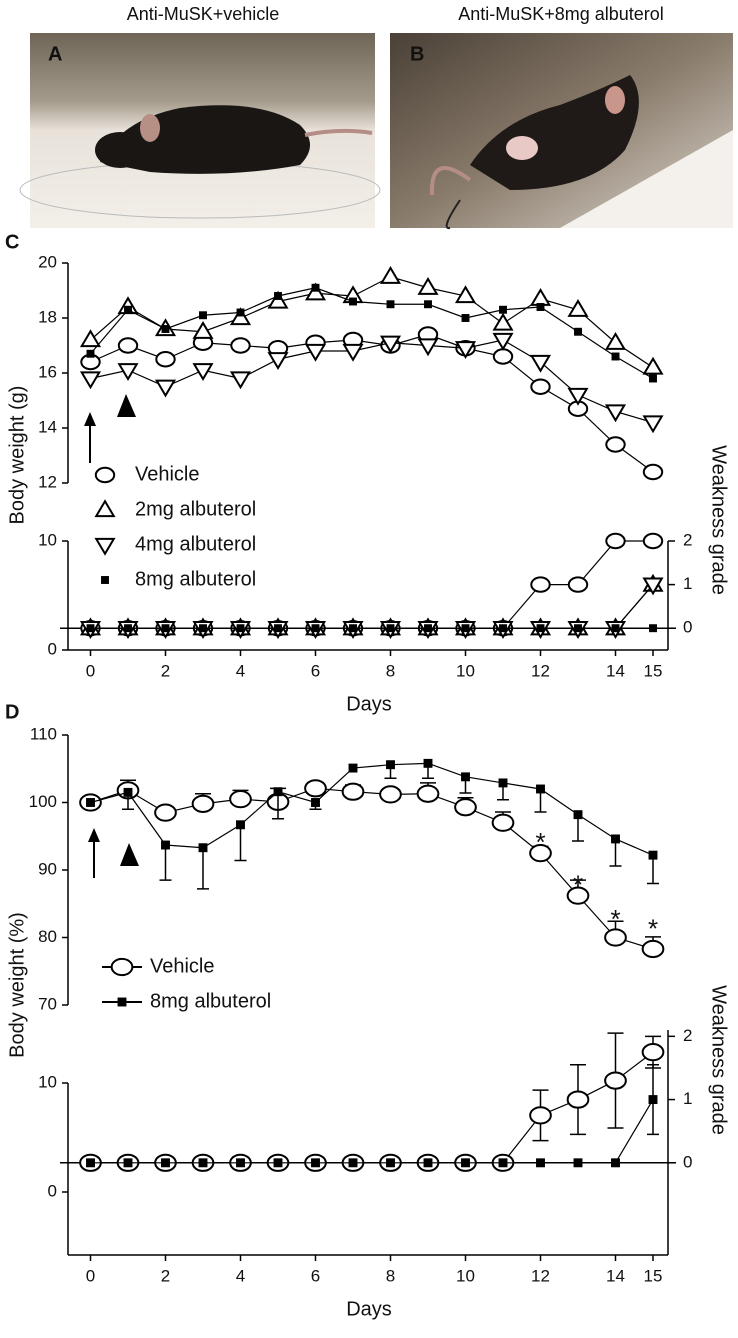 This screenshot has height=1338, width=738. Describe the element at coordinates (315, 670) in the screenshot. I see `x-tick-label: 6` at that location.